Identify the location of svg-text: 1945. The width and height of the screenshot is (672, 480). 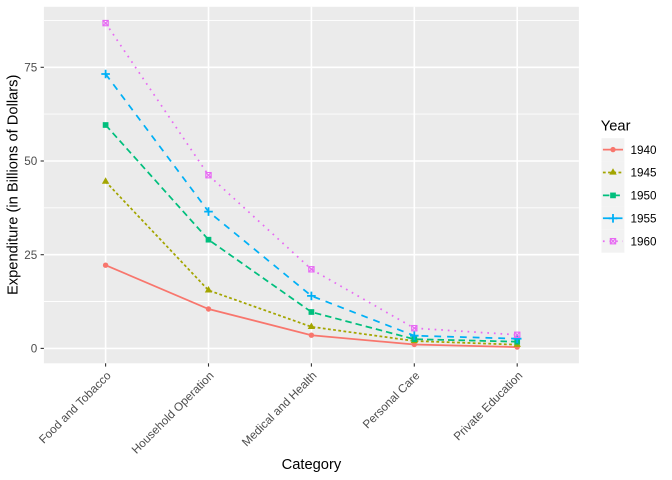
(644, 173).